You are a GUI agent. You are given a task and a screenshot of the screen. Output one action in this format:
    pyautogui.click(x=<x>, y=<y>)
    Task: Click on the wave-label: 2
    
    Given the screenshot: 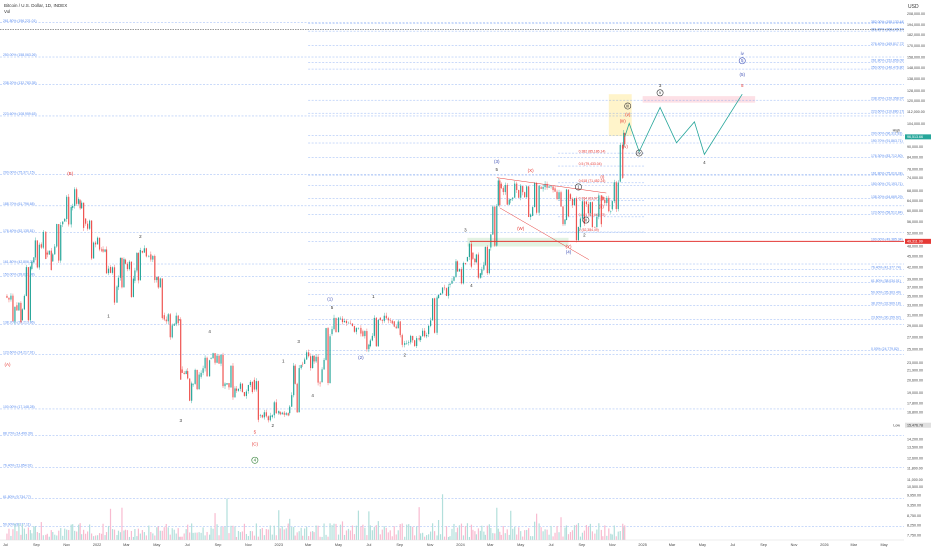 What is the action you would take?
    pyautogui.click(x=273, y=425)
    